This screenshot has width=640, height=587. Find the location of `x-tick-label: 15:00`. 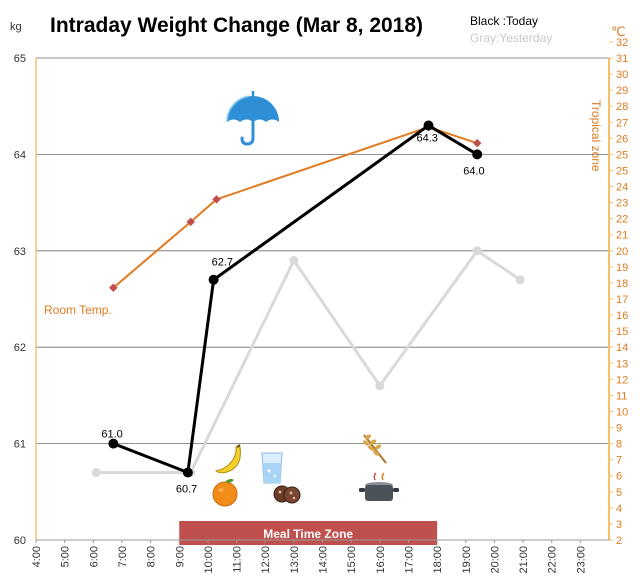

x-tick-label: 15:00 is located at coordinates (352, 560).